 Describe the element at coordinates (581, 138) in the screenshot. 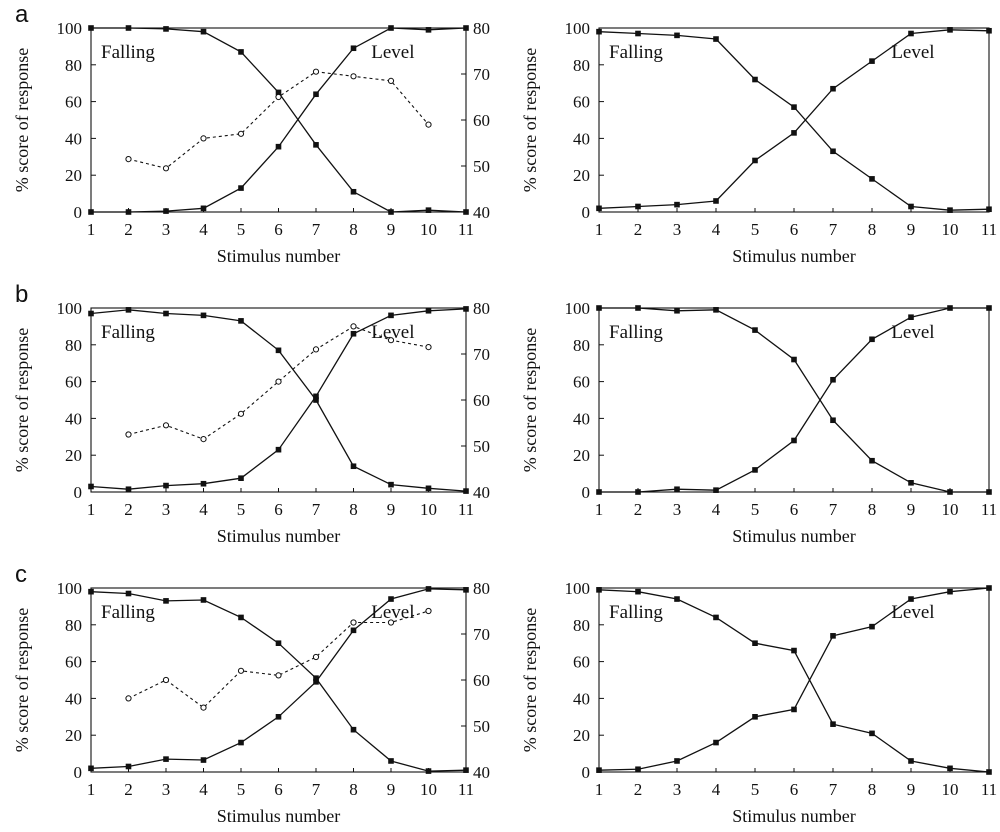

I see `y-tick-label: 40` at that location.